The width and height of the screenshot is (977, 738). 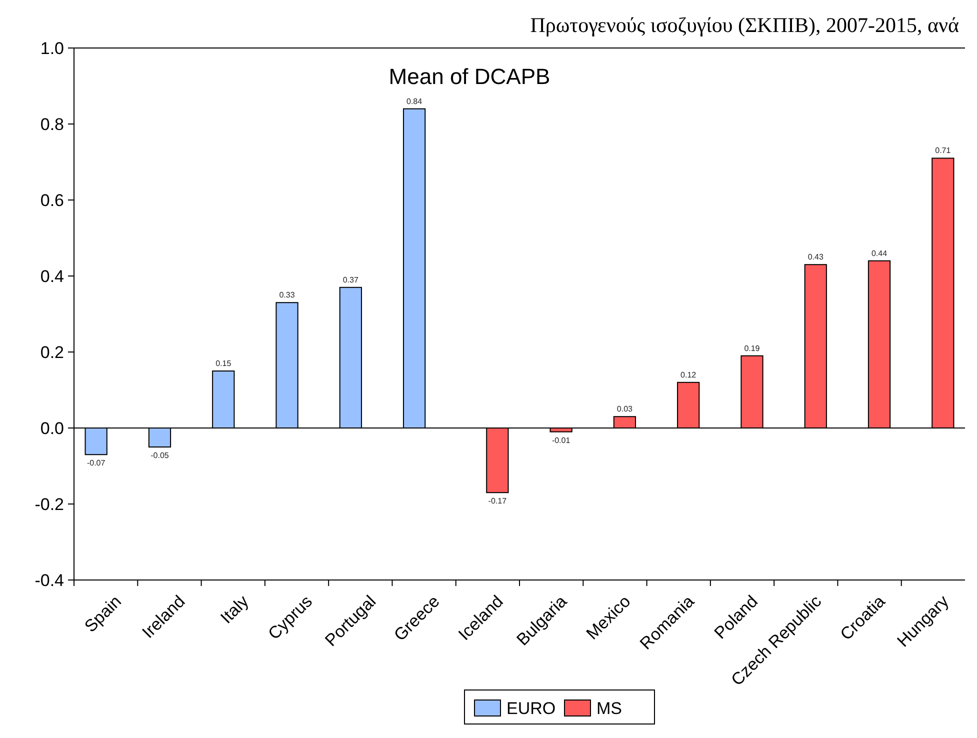 I want to click on y-tick-label: -0.4, so click(x=49, y=580).